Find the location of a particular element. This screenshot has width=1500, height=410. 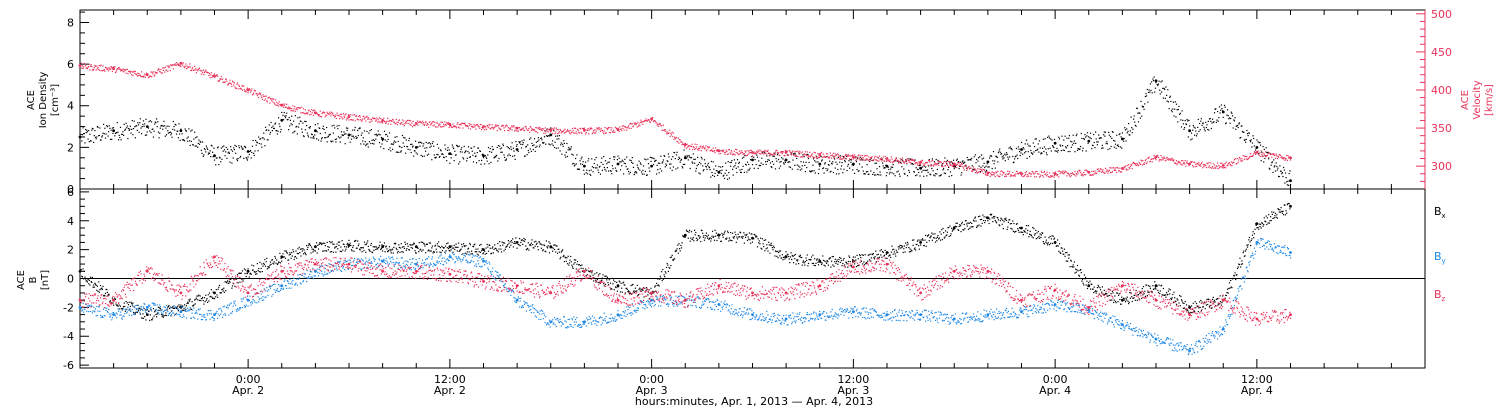

bfield-tick-label: -6 is located at coordinates (68, 365).